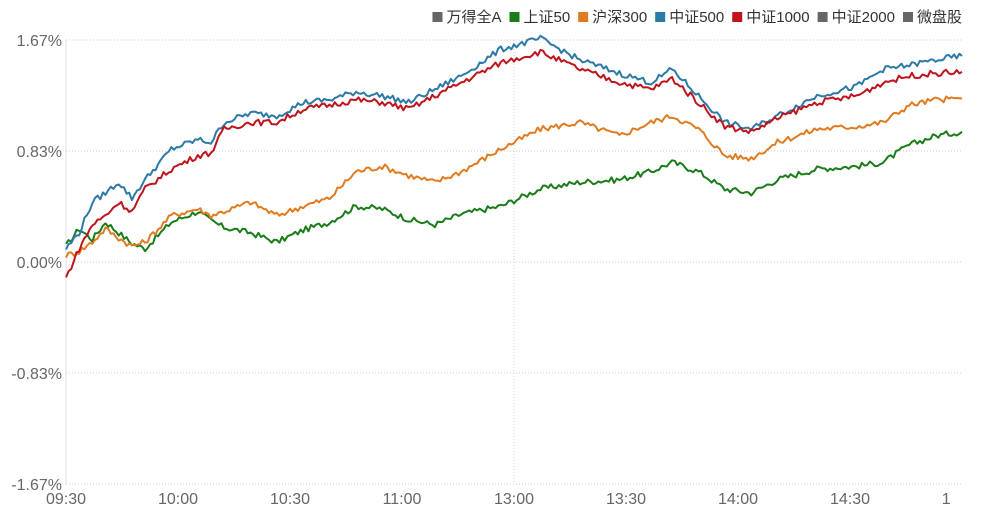  I want to click on legend-label: 中证1000, so click(777, 17).